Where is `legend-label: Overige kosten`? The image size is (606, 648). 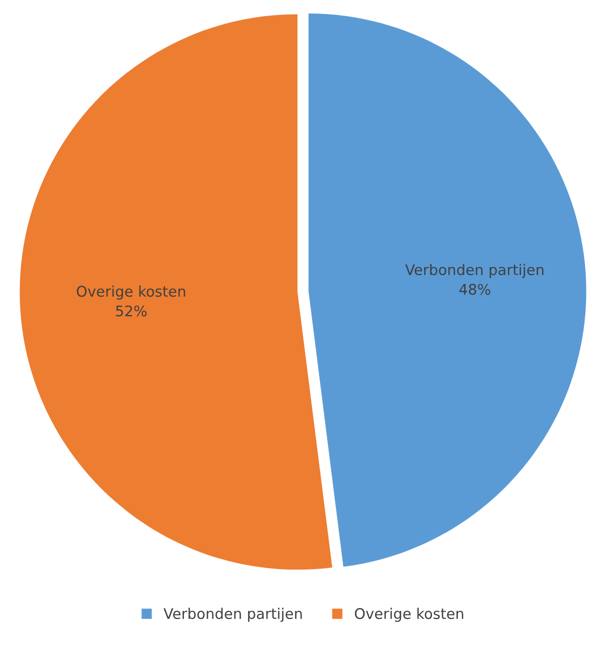 legend-label: Overige kosten is located at coordinates (409, 615).